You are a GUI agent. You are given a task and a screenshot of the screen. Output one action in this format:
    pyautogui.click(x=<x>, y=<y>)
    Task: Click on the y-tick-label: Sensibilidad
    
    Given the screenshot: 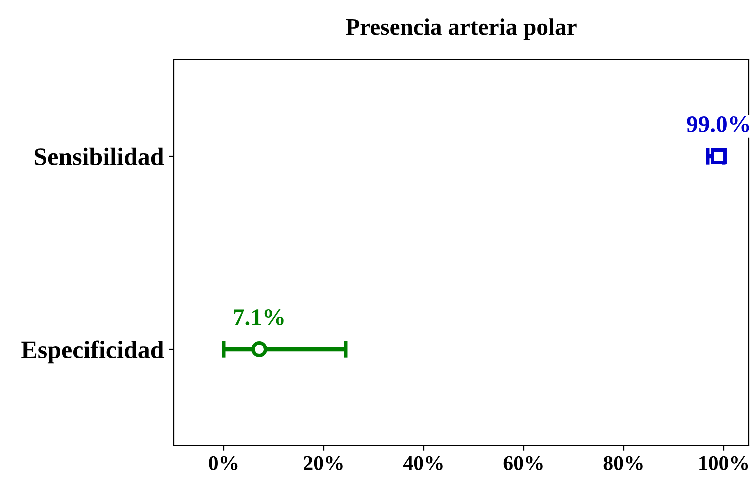 What is the action you would take?
    pyautogui.click(x=99, y=157)
    